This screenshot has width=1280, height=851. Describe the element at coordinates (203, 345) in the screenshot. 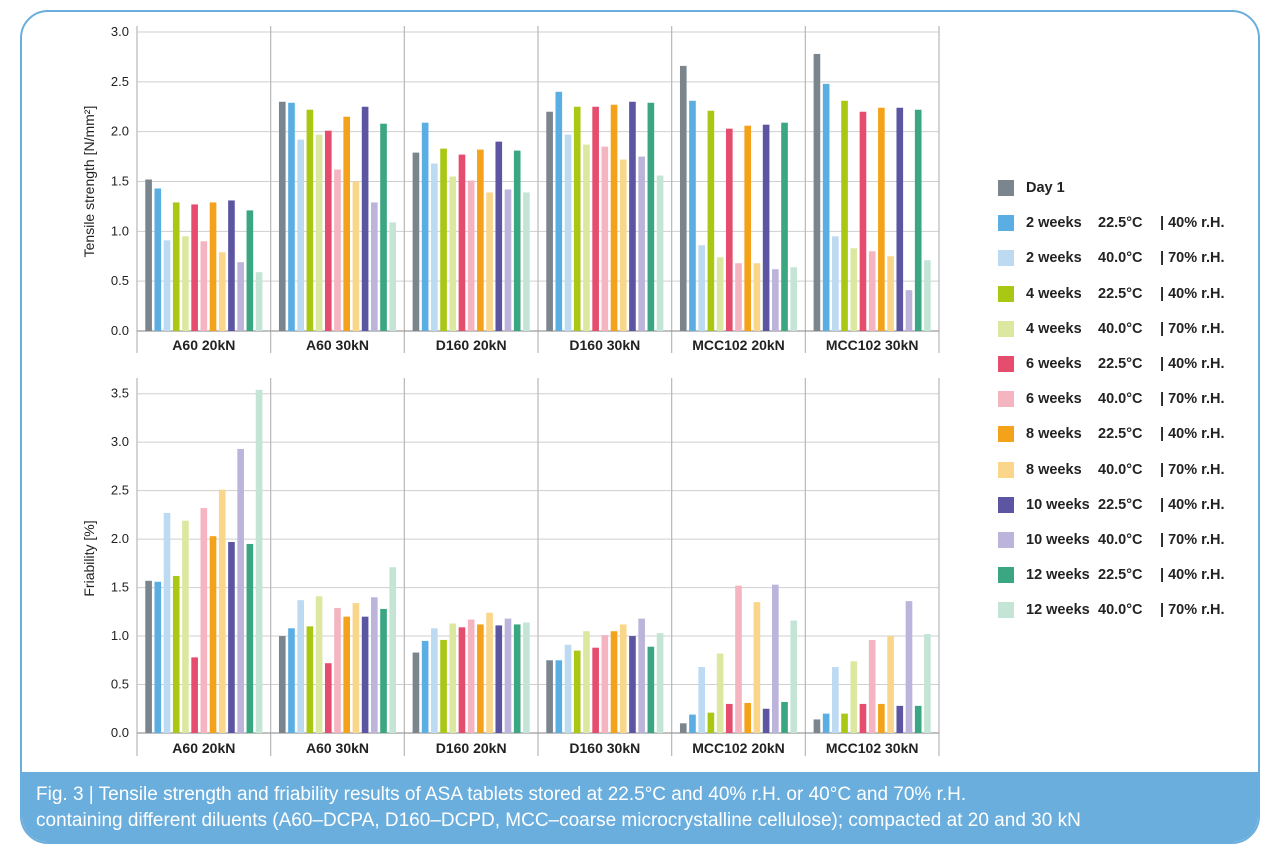

I see `tensile-category-label: A60 20kN` at that location.